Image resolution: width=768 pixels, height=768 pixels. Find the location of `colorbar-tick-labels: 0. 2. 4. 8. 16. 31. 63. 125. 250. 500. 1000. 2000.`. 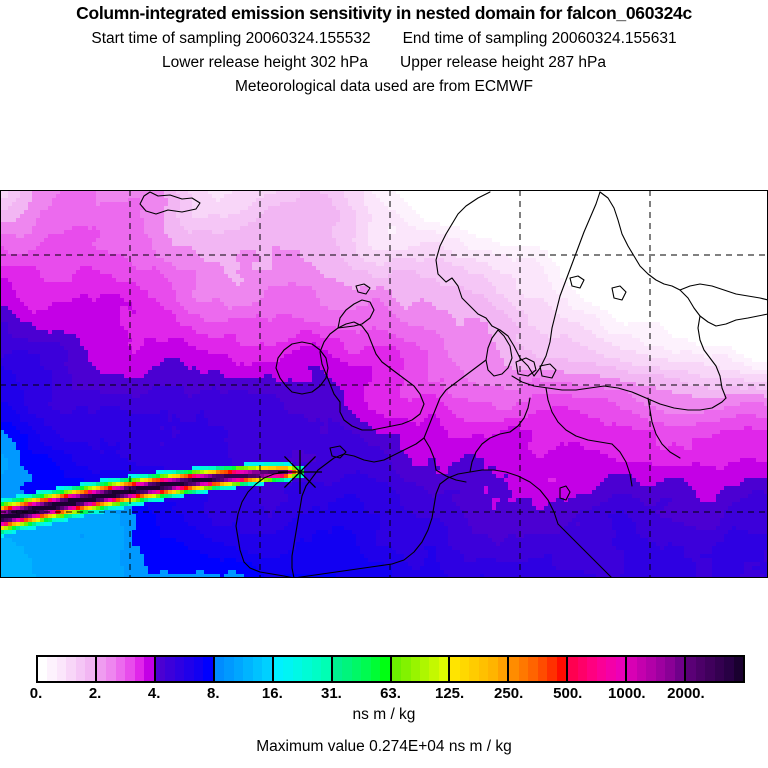

colorbar-tick-labels: 0. 2. 4. 8. 16. 31. 63. 125. 250. 500. 1000. 2000. is located at coordinates (384, 696).